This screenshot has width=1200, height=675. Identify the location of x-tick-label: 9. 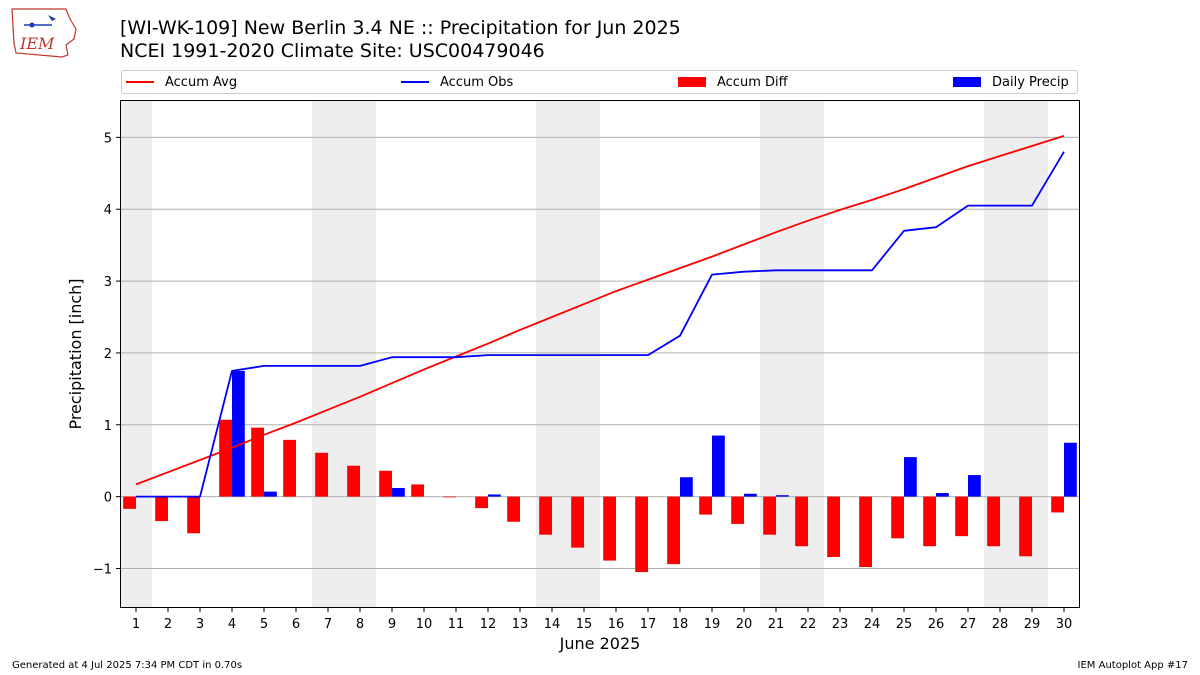
(392, 624).